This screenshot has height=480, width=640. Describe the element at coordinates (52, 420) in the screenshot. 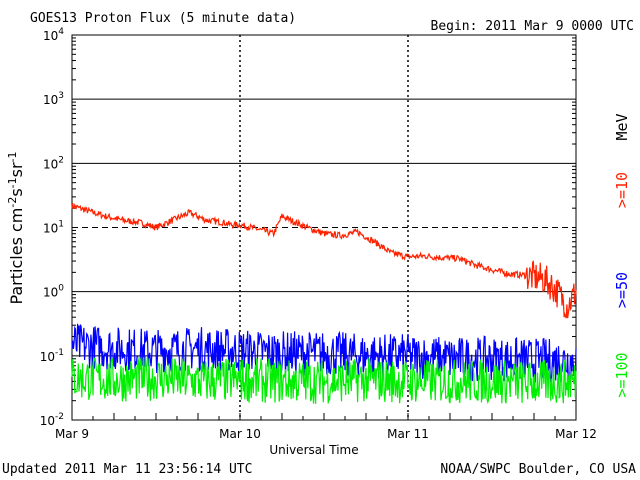

I see `y-tick-label: 10⁻²` at that location.